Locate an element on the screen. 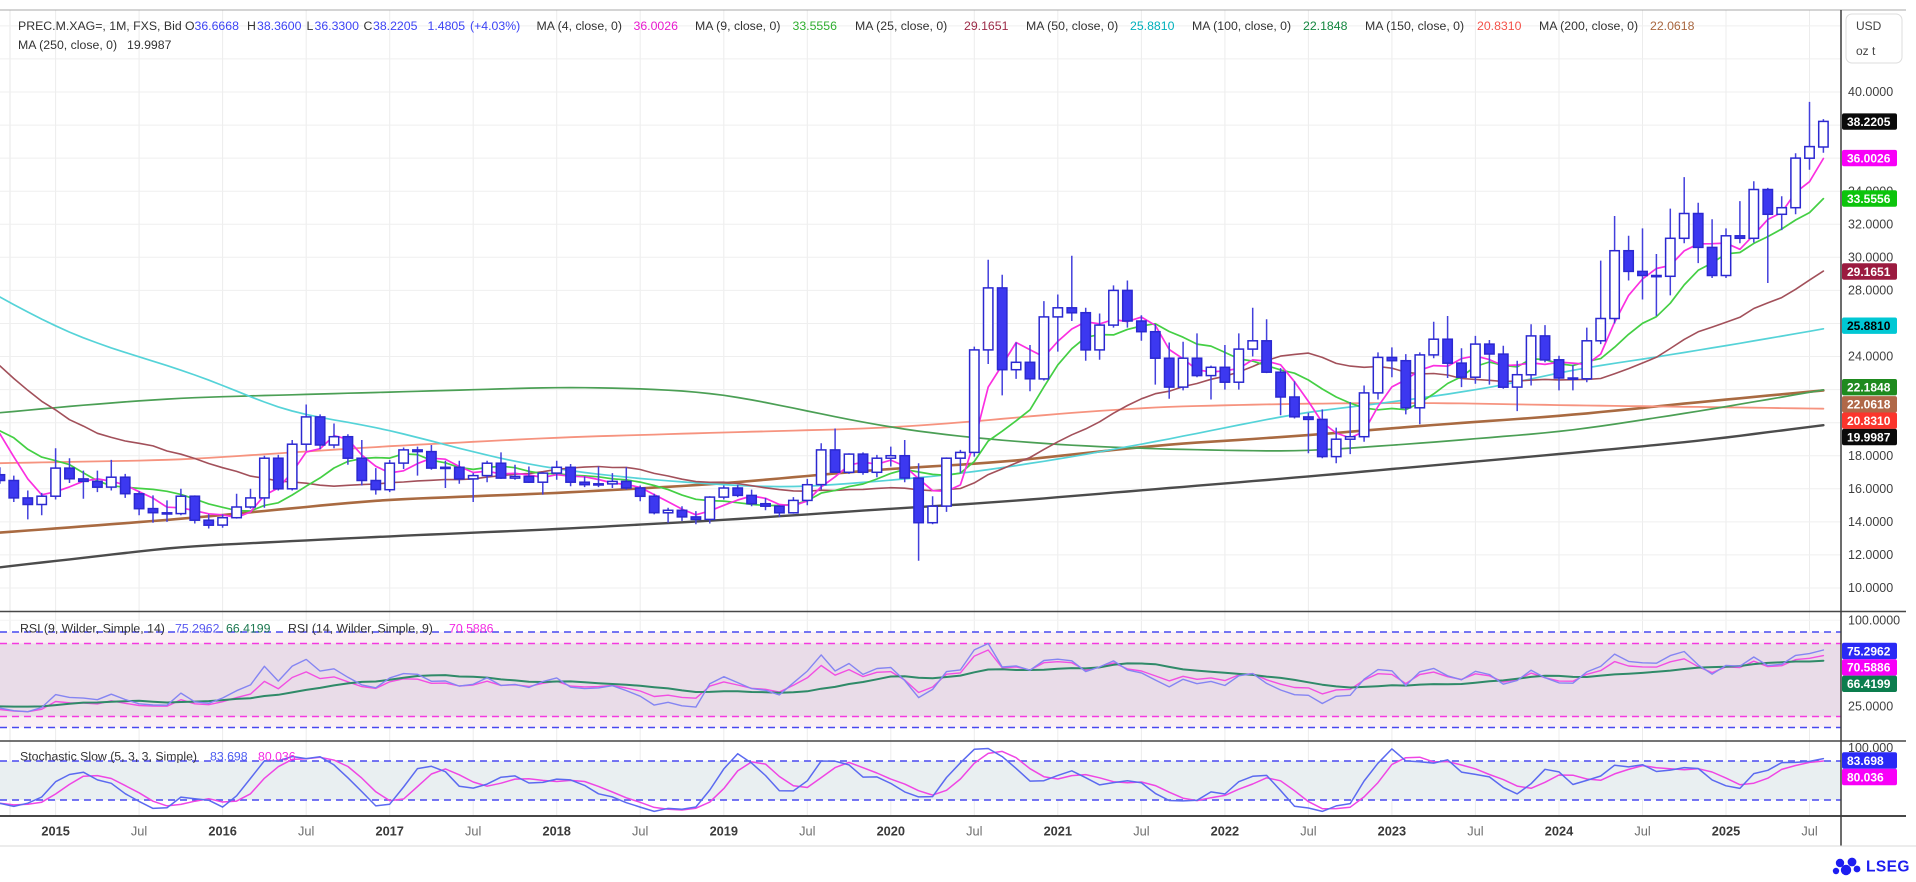 The height and width of the screenshot is (882, 1916). svg-text: oz t is located at coordinates (1866, 51).